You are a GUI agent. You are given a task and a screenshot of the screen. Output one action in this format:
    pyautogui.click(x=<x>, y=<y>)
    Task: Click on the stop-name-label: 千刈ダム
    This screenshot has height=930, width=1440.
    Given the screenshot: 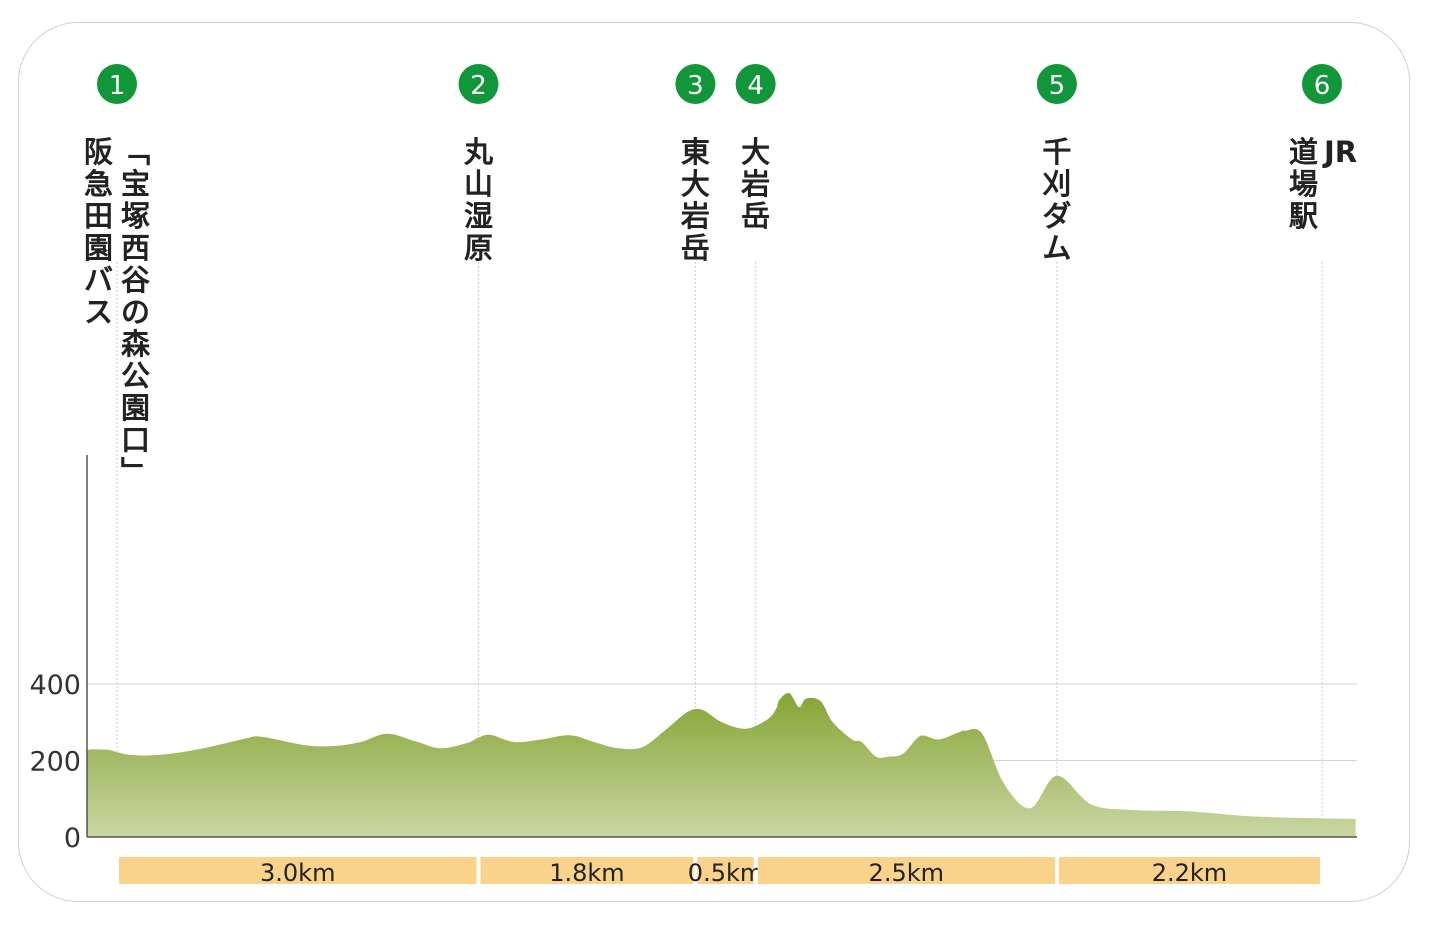 What is the action you would take?
    pyautogui.click(x=1056, y=200)
    